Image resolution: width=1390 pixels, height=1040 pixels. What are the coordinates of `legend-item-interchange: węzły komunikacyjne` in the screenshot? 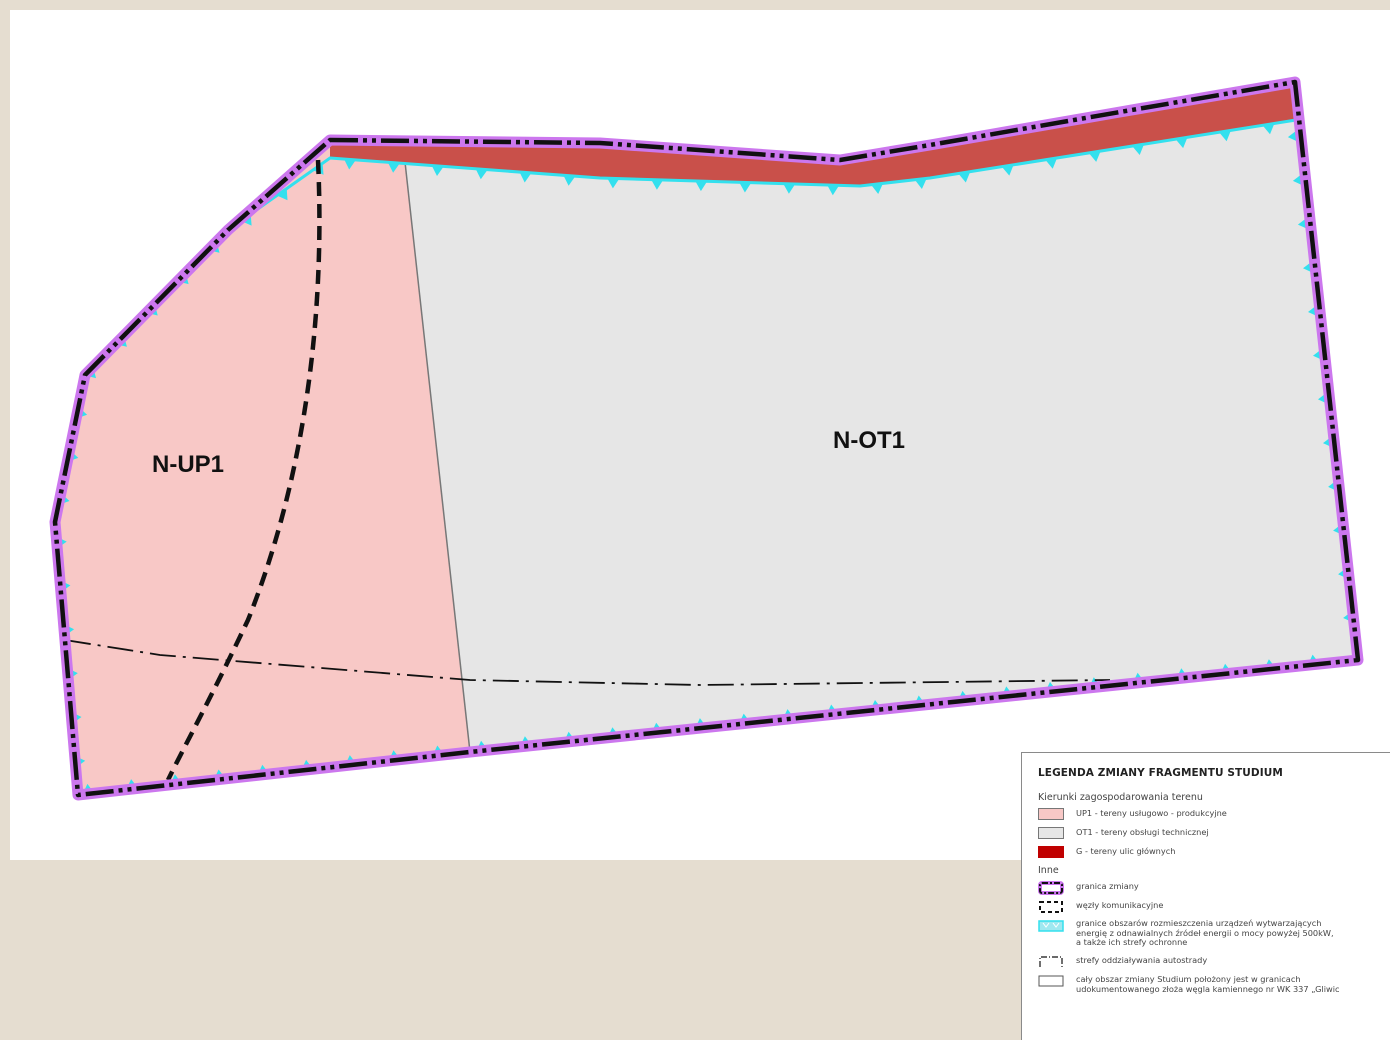 It's located at (1214, 906).